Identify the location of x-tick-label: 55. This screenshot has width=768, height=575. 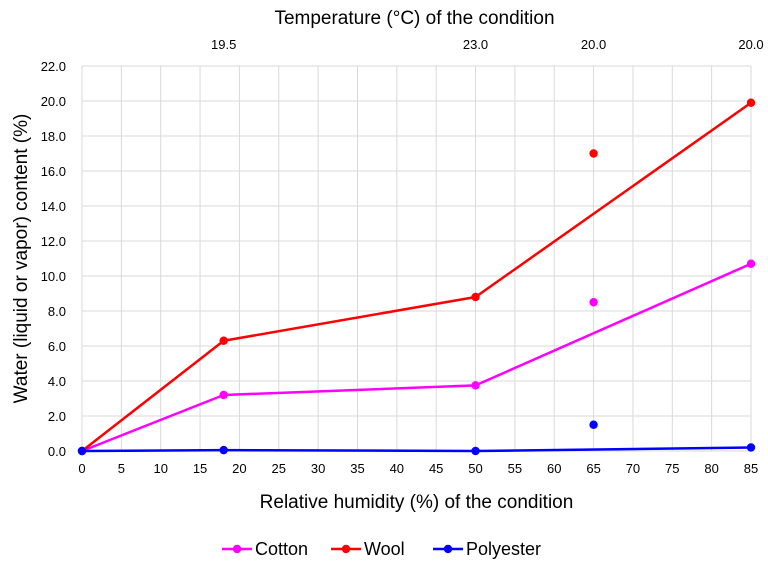
(515, 468).